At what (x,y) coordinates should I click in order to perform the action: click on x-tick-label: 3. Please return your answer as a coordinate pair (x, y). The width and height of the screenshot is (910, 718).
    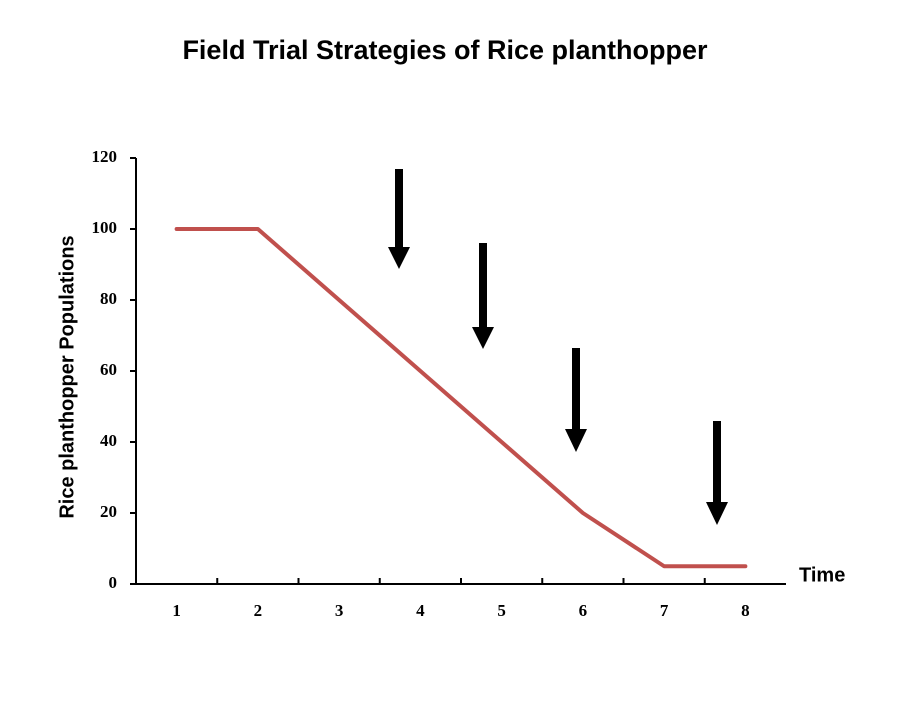
    Looking at the image, I should click on (339, 610).